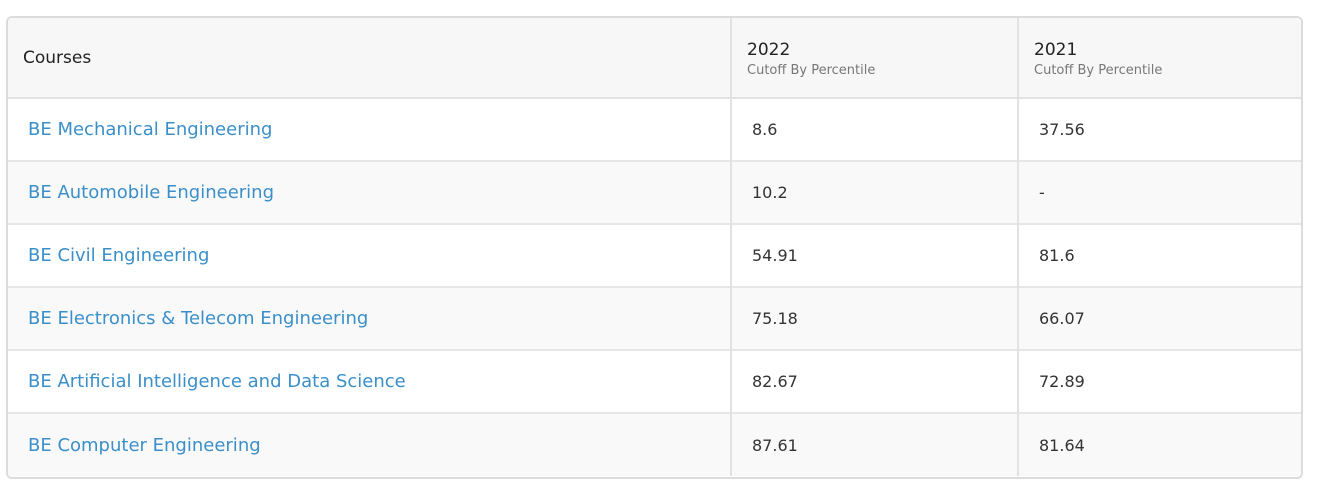 The width and height of the screenshot is (1317, 495). What do you see at coordinates (369, 58) in the screenshot?
I see `header-courses: Courses` at bounding box center [369, 58].